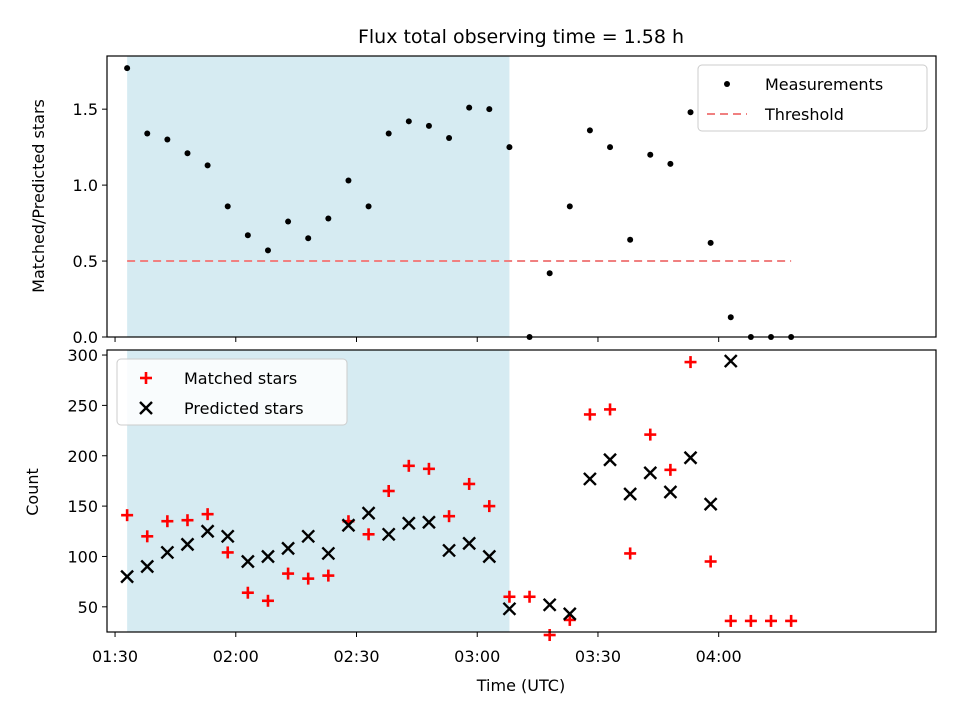 The image size is (960, 720). Describe the element at coordinates (82, 405) in the screenshot. I see `y-tick-label: 250` at that location.